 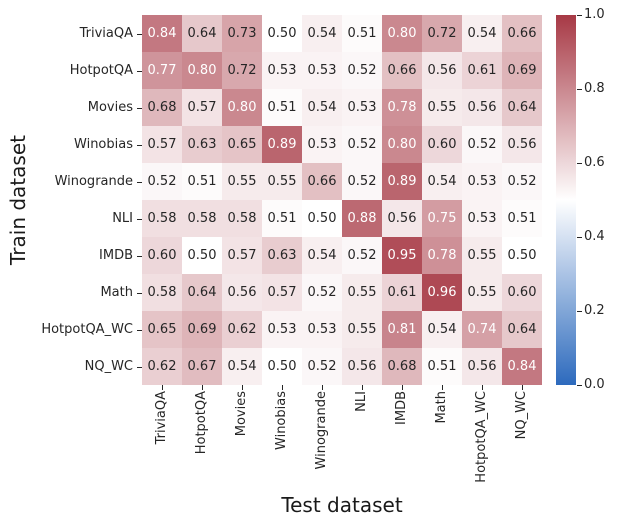 What do you see at coordinates (566, 200) in the screenshot?
I see `colorbar` at bounding box center [566, 200].